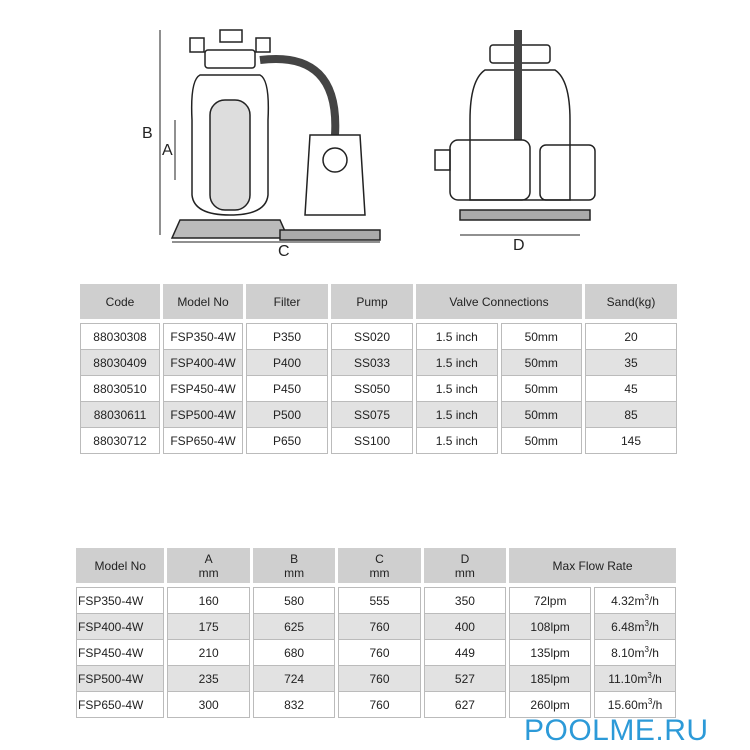  Describe the element at coordinates (465, 653) in the screenshot. I see `table-cell: 449` at that location.